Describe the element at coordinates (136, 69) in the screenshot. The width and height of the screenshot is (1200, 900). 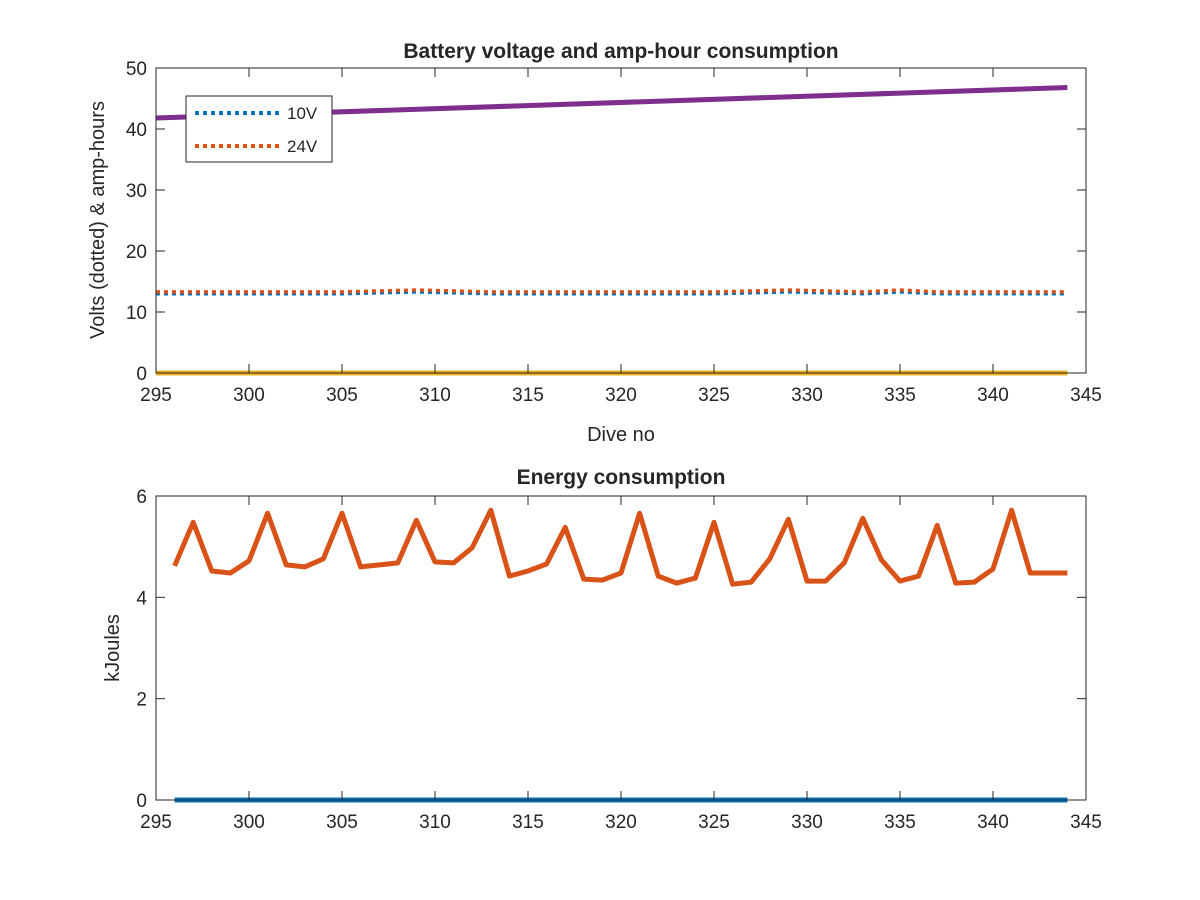
I see `y-tick-label: 50` at that location.